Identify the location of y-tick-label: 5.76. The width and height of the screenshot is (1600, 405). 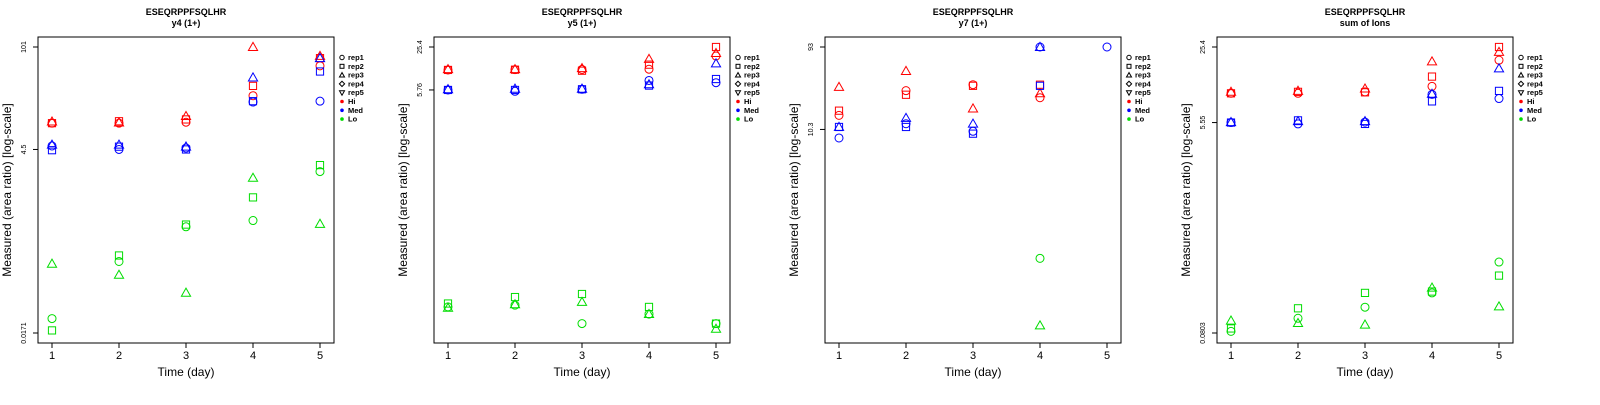
(420, 90).